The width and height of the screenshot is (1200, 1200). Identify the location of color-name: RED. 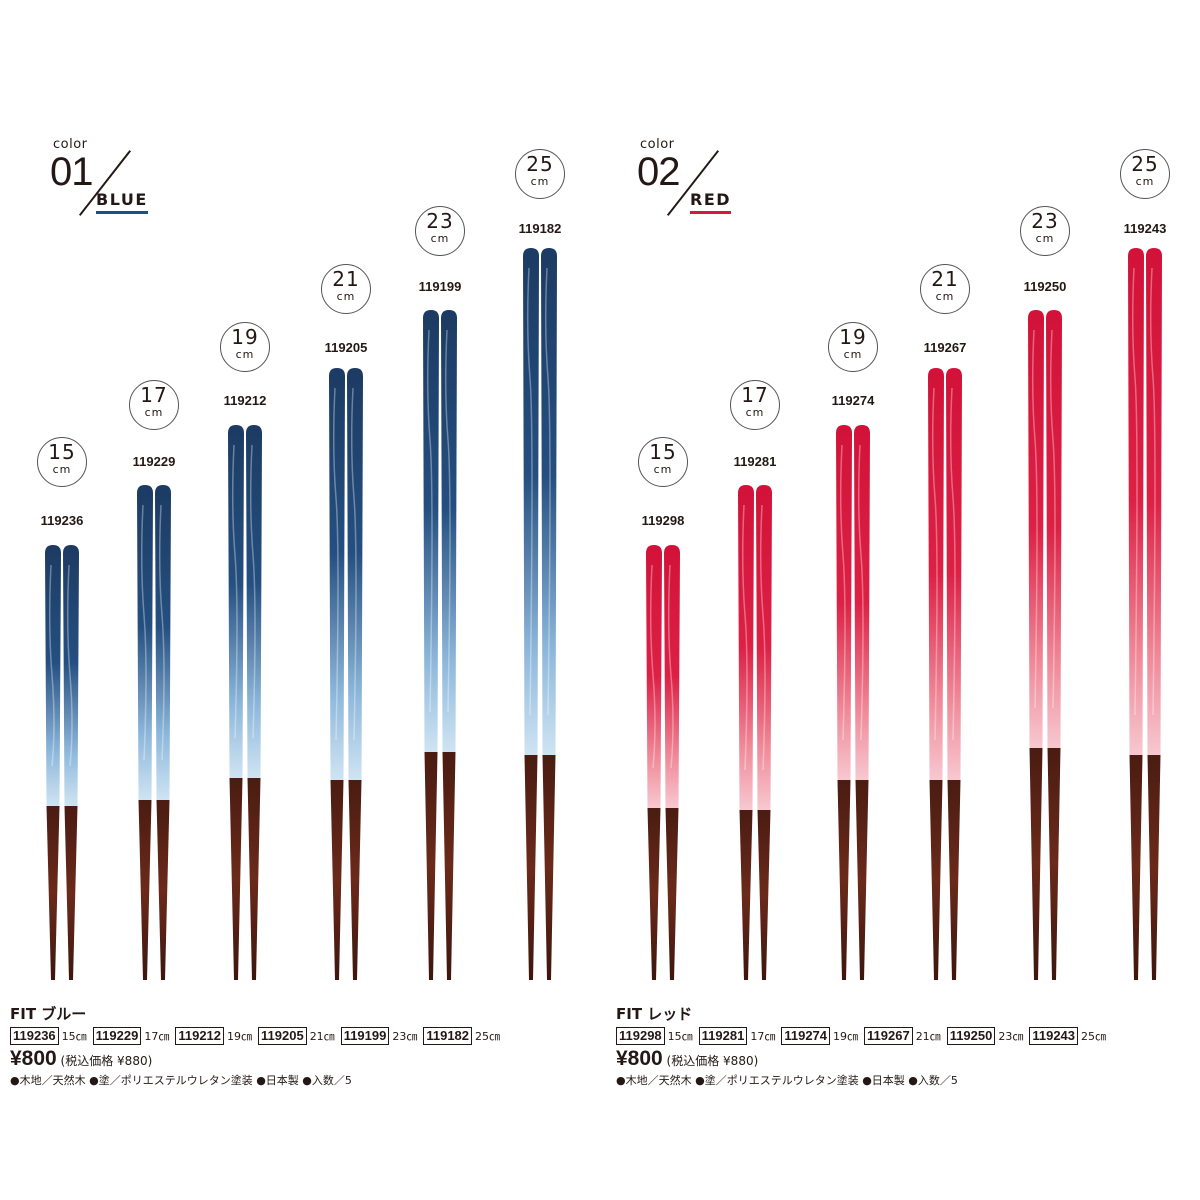
(711, 202).